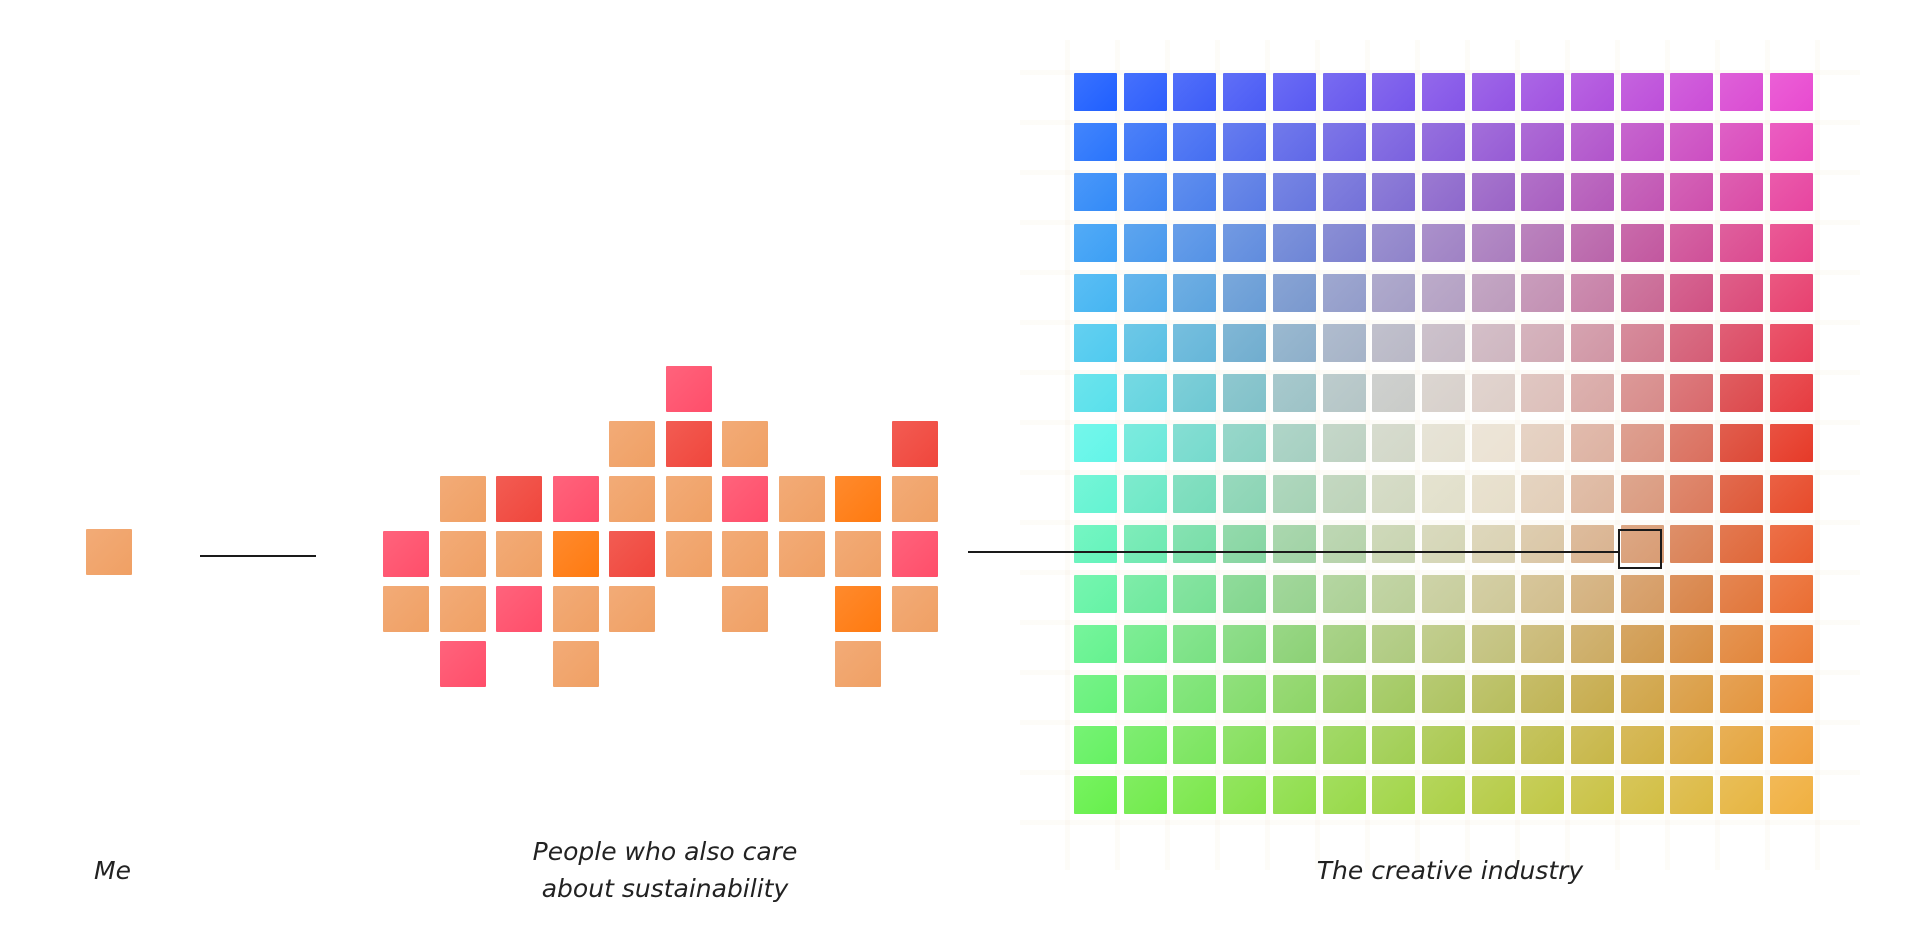 Image resolution: width=1920 pixels, height=934 pixels. What do you see at coordinates (1642, 544) in the screenshot?
I see `industry-tile-highlighted` at bounding box center [1642, 544].